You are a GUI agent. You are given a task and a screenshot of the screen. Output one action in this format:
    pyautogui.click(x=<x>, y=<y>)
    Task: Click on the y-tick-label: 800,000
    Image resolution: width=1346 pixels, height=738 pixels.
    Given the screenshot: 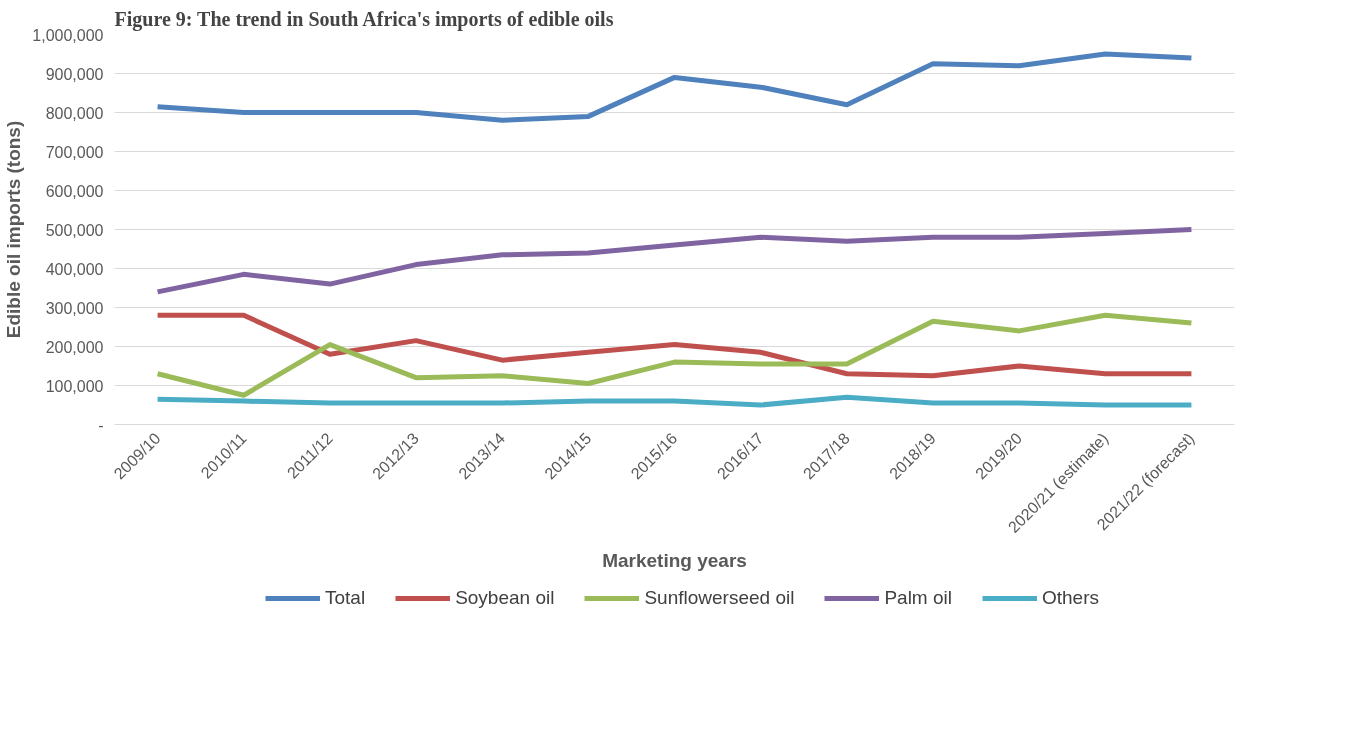 What is the action you would take?
    pyautogui.click(x=74, y=113)
    